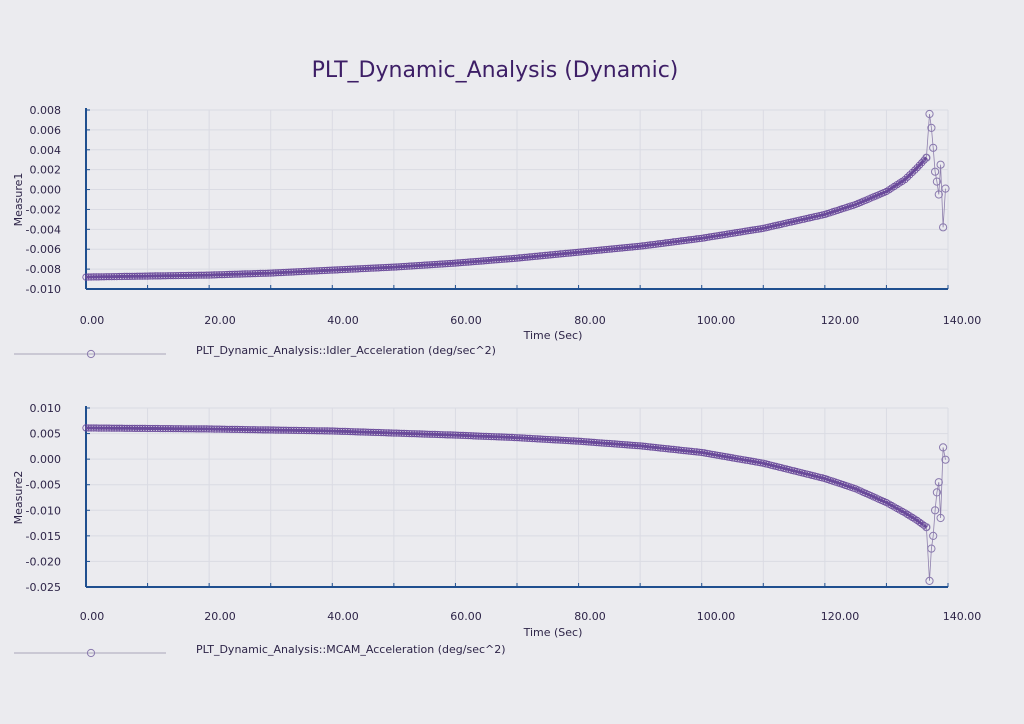  What do you see at coordinates (43, 587) in the screenshot?
I see `y-tick-label: -0.025` at bounding box center [43, 587].